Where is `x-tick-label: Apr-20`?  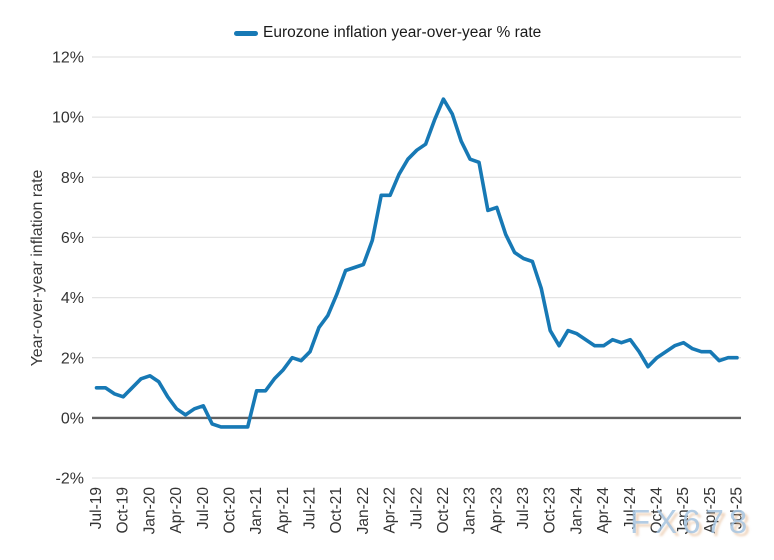
x-tick-label: Apr-20 is located at coordinates (176, 510).